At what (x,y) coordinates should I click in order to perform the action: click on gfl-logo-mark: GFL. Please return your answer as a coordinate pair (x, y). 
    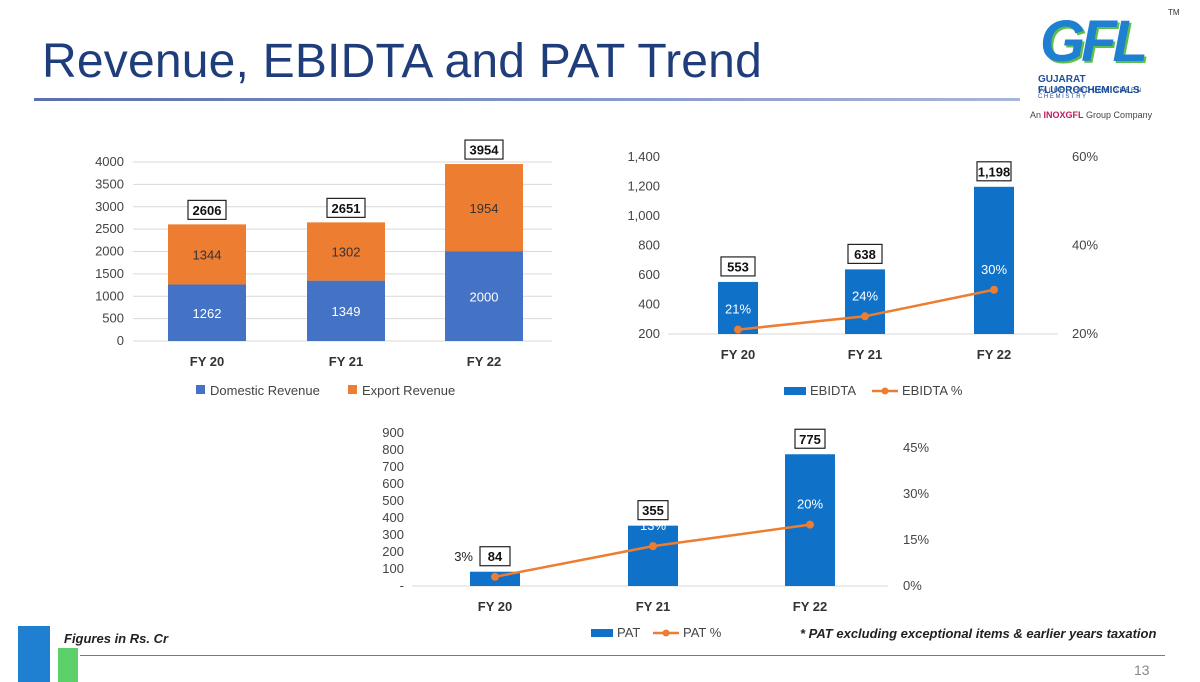
    Looking at the image, I should click on (1094, 41).